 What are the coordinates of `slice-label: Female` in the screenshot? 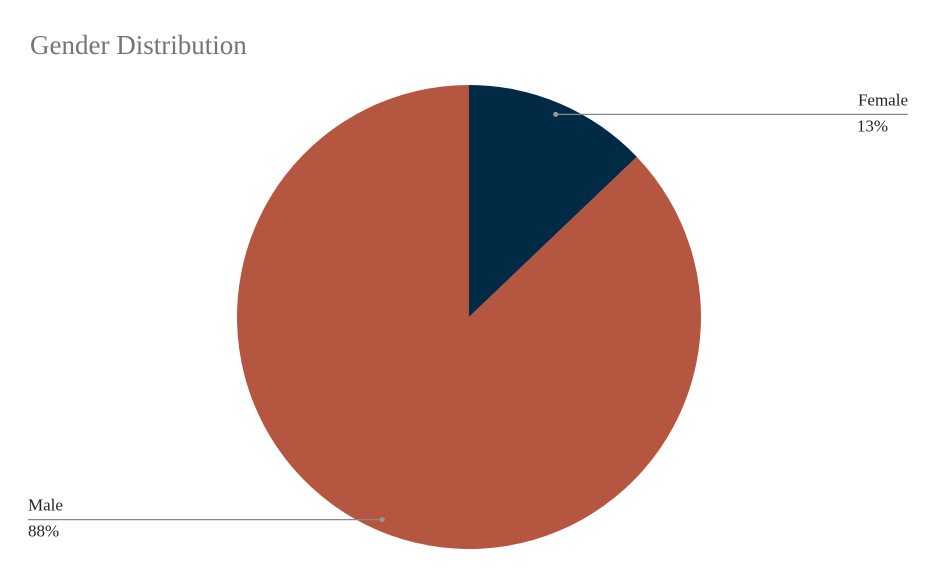 It's located at (883, 99).